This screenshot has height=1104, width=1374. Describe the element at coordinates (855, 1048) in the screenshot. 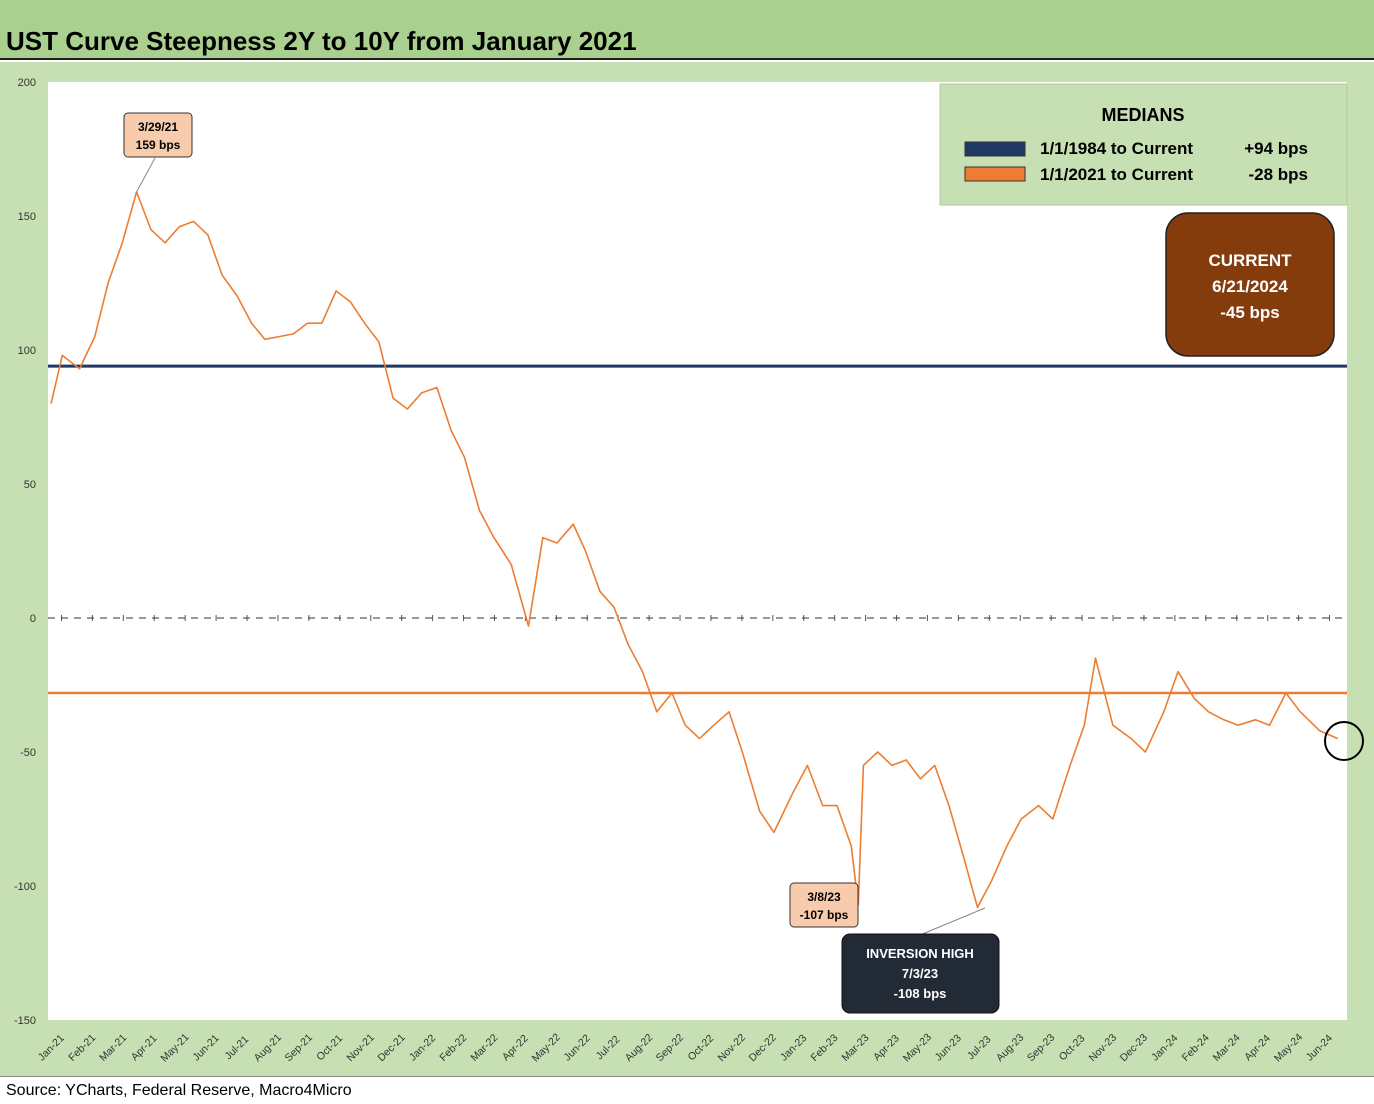

I see `x-tick-label: Mar-23` at that location.